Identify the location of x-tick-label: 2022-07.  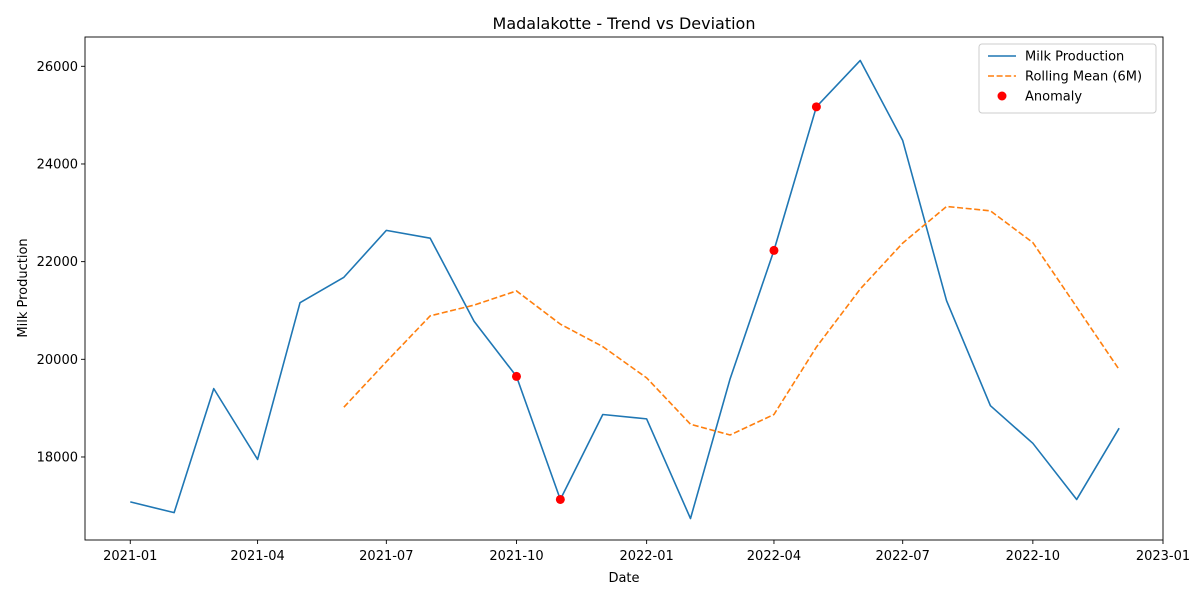
(903, 556).